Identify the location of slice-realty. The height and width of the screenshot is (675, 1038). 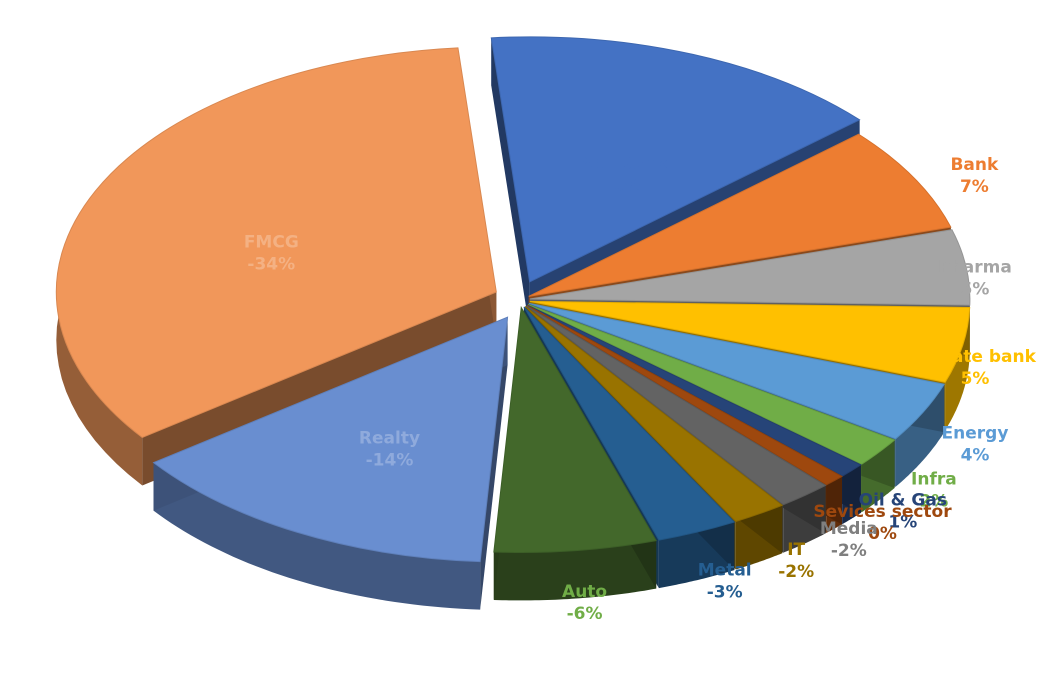
(330, 463).